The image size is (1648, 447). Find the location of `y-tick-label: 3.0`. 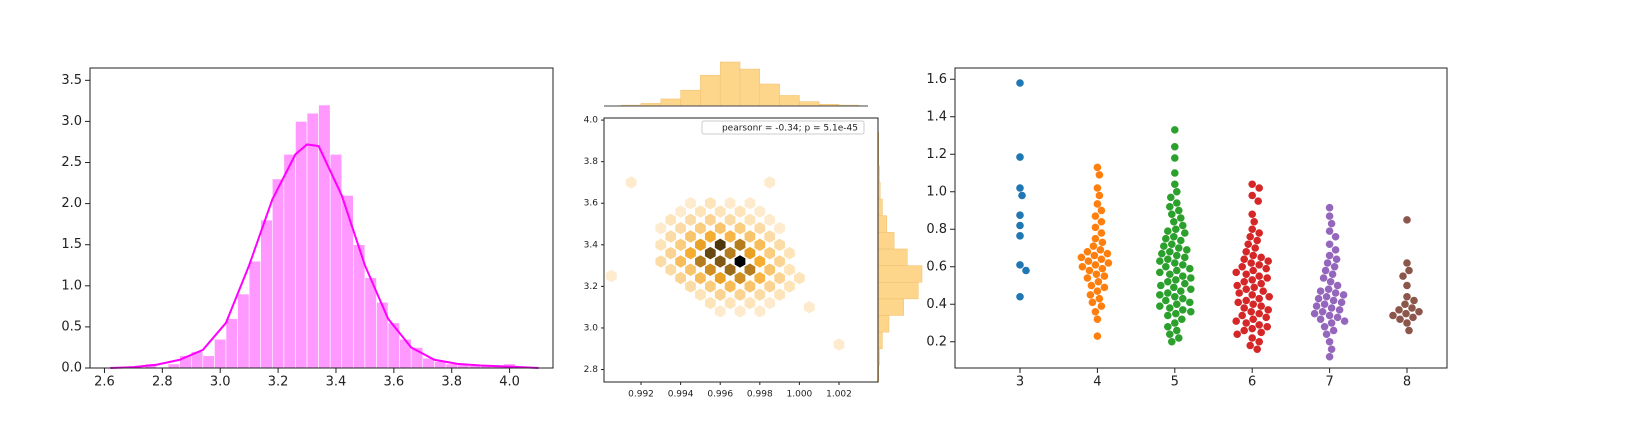

y-tick-label: 3.0 is located at coordinates (591, 328).